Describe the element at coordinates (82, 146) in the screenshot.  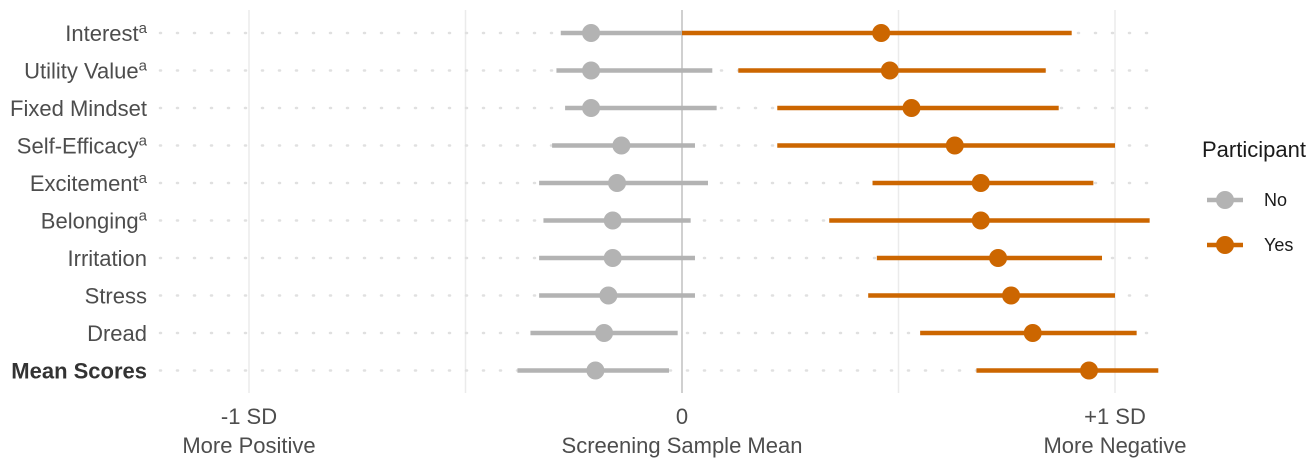
I see `category-label: Self-Efficacya` at that location.